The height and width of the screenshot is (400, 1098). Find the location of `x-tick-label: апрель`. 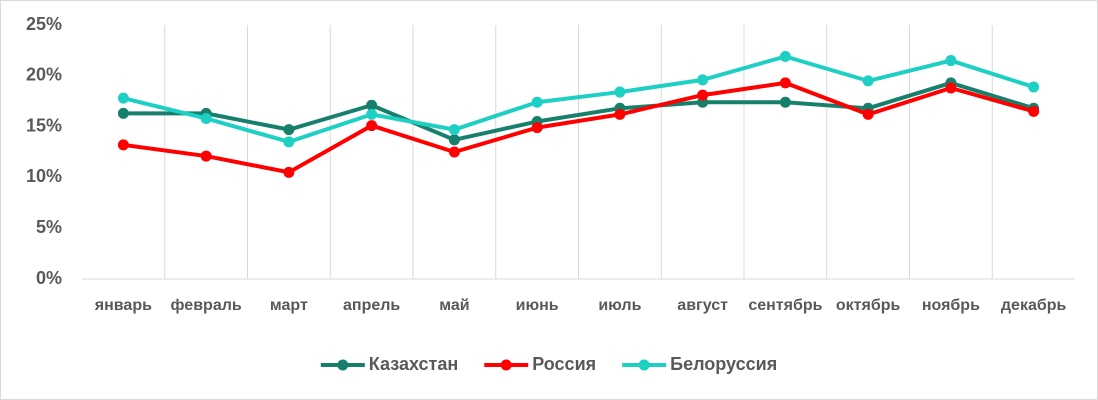

x-tick-label: апрель is located at coordinates (371, 305).